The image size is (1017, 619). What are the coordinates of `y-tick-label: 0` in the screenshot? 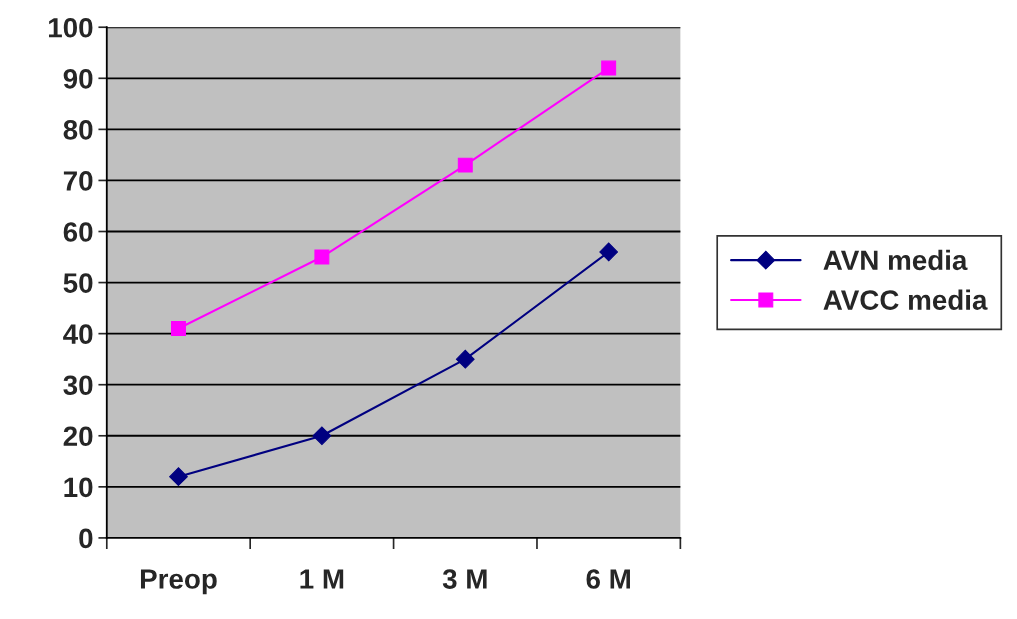 It's located at (86, 538).